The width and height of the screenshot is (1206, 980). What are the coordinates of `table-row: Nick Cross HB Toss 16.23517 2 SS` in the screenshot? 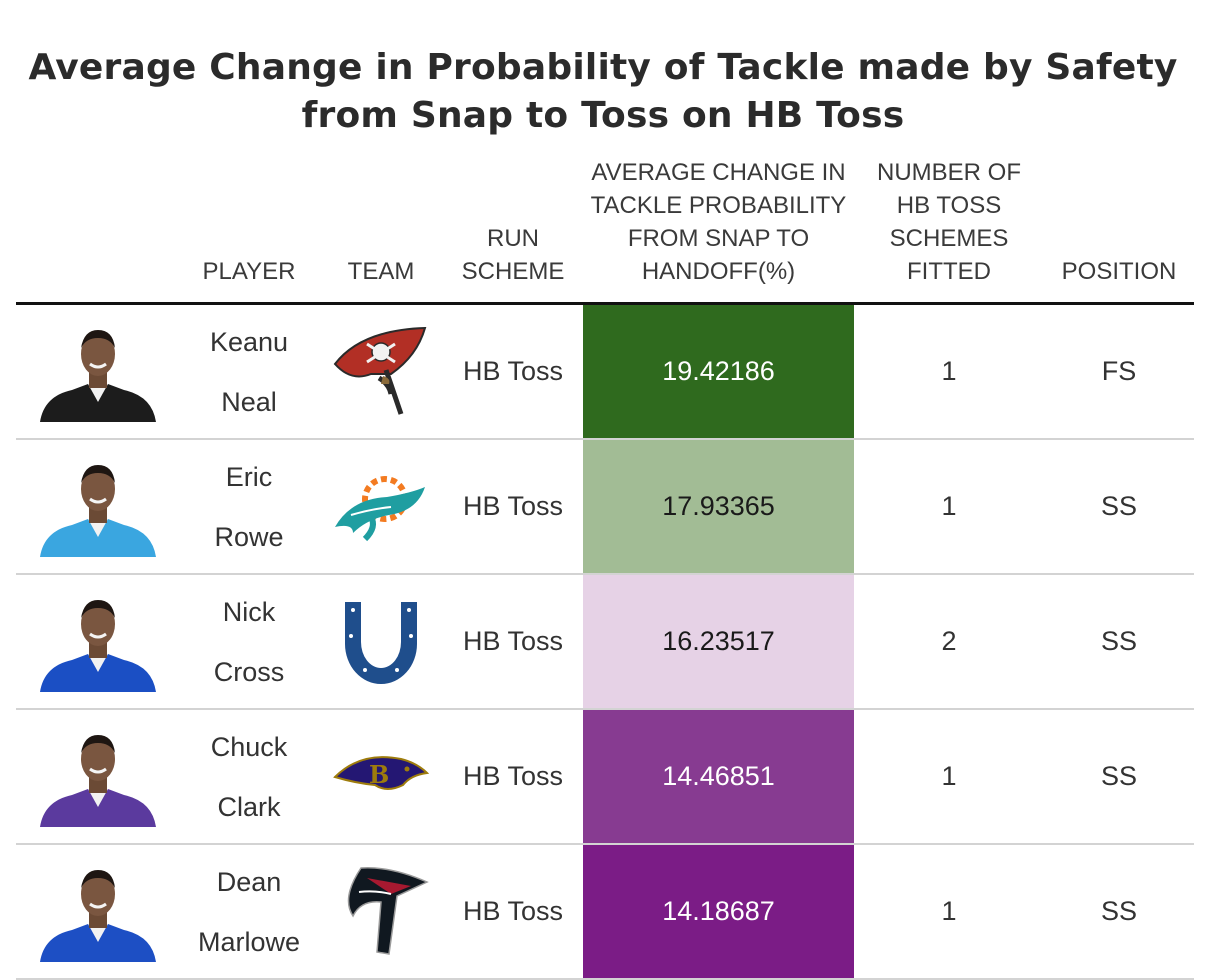 It's located at (605, 642).